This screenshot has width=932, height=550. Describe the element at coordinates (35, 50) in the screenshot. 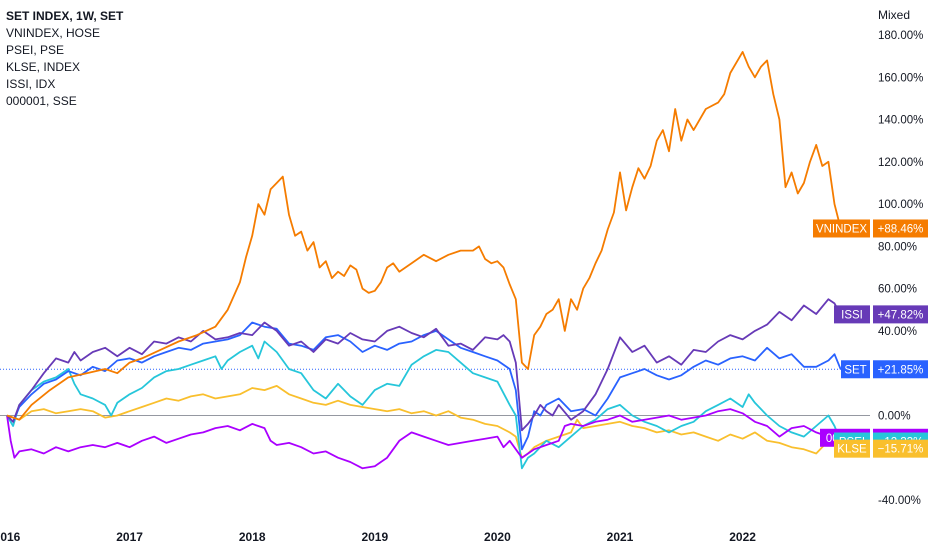

I see `legend-item-psei: PSEI, PSE` at that location.